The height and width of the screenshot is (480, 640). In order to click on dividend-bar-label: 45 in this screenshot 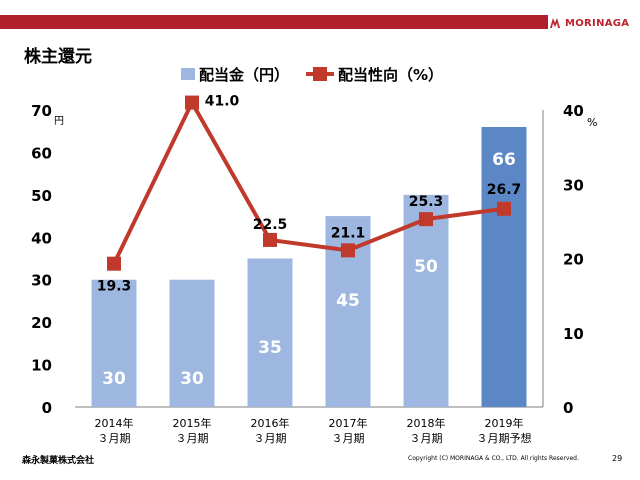, I will do `click(348, 301)`.